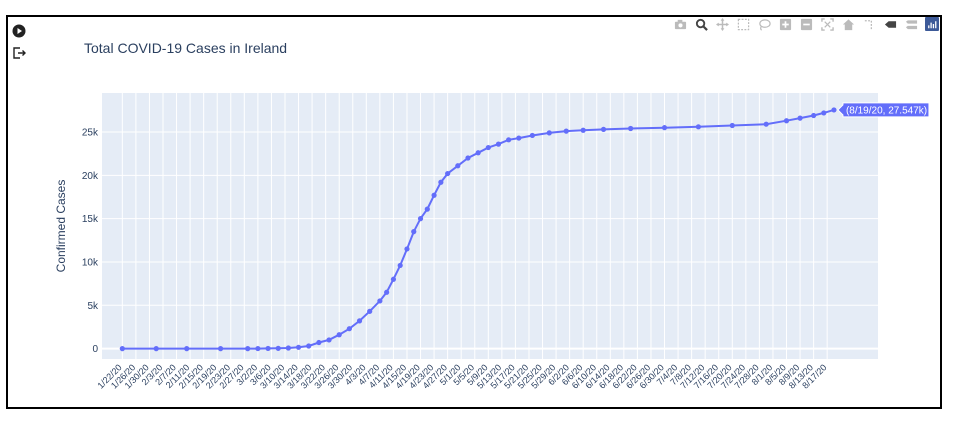 This screenshot has width=955, height=427. Describe the element at coordinates (90, 219) in the screenshot. I see `y-tick-label: 15k` at that location.